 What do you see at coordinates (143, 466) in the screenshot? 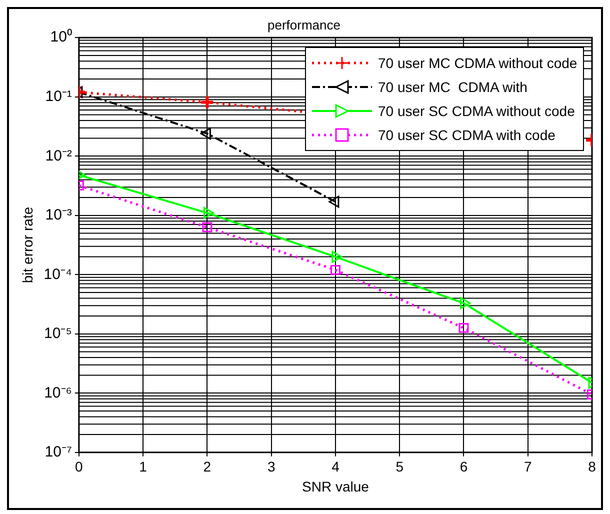
I see `x-tick-label: 1` at bounding box center [143, 466].